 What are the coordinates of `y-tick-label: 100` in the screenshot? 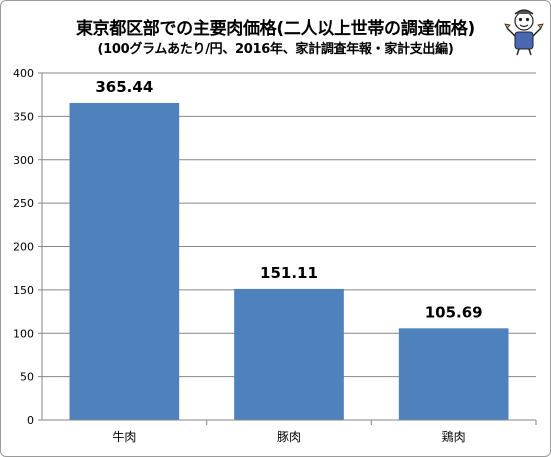 It's located at (23, 333).